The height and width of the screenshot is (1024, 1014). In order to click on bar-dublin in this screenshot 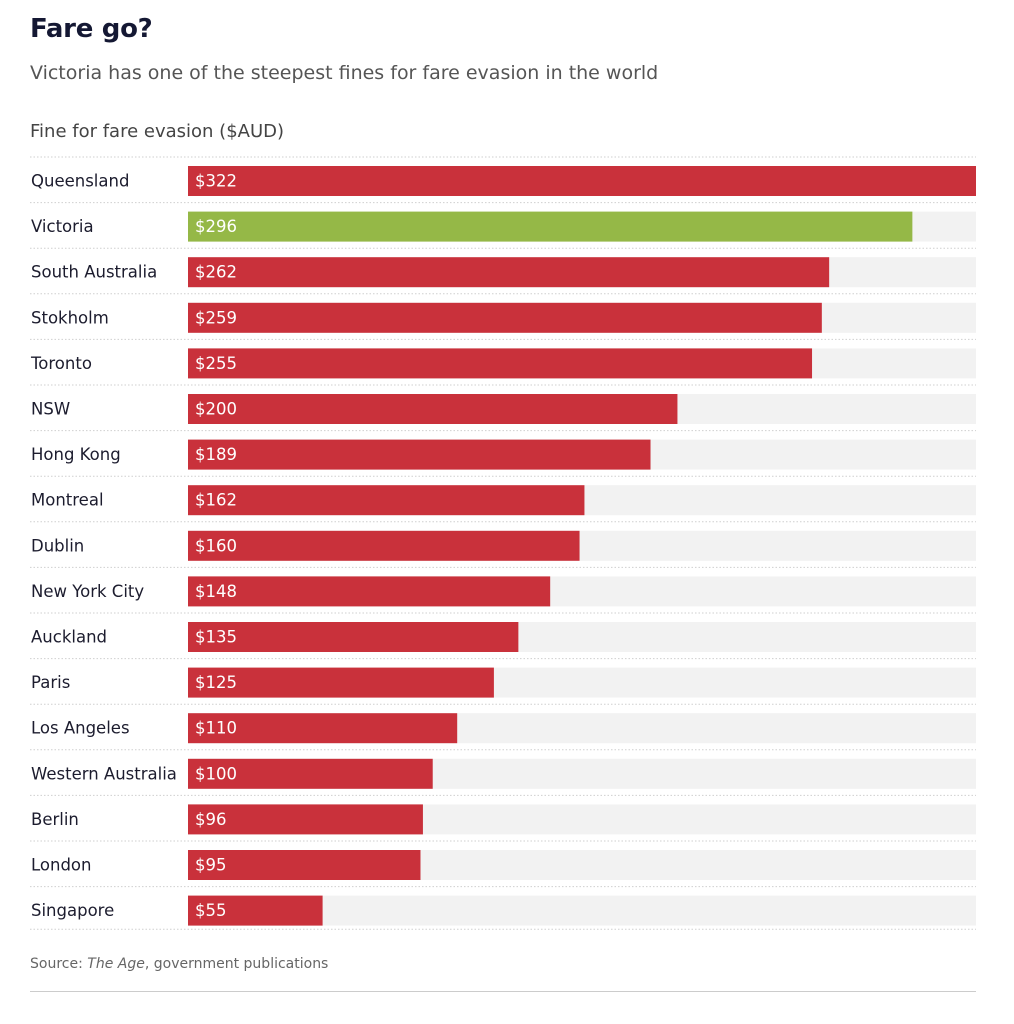, I will do `click(384, 545)`.